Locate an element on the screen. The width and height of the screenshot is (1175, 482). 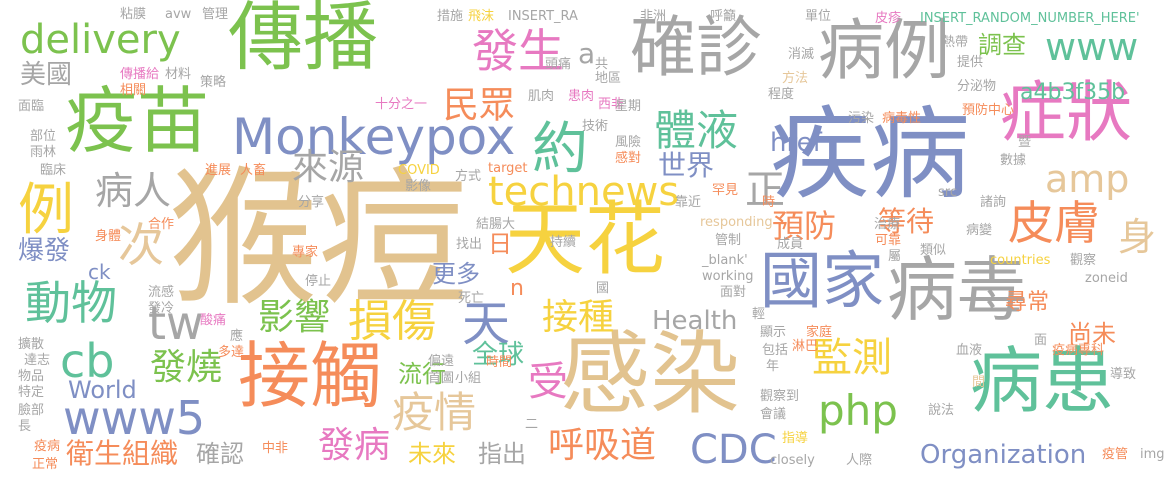
word: 肌肉 is located at coordinates (541, 96).